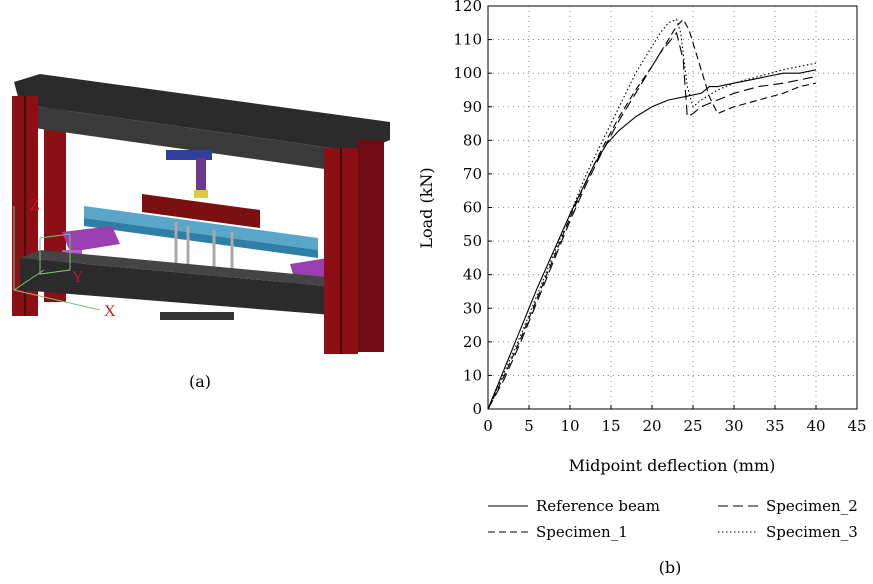  Describe the element at coordinates (201, 238) in the screenshot. I see `test-beam-bottom` at that location.